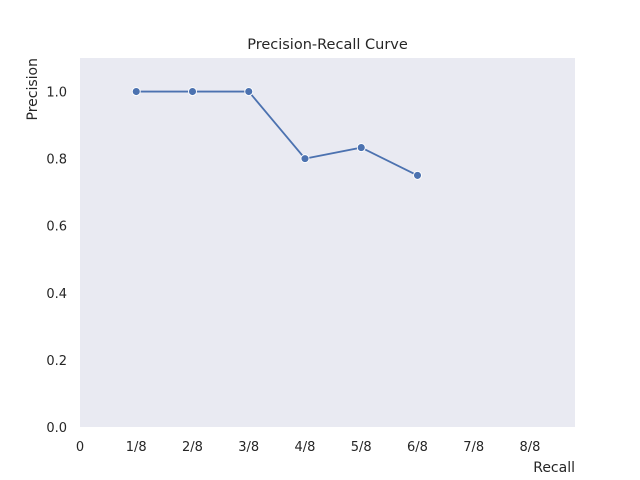 The image size is (640, 480). What do you see at coordinates (248, 447) in the screenshot?
I see `x-tick-label: 3/8` at bounding box center [248, 447].